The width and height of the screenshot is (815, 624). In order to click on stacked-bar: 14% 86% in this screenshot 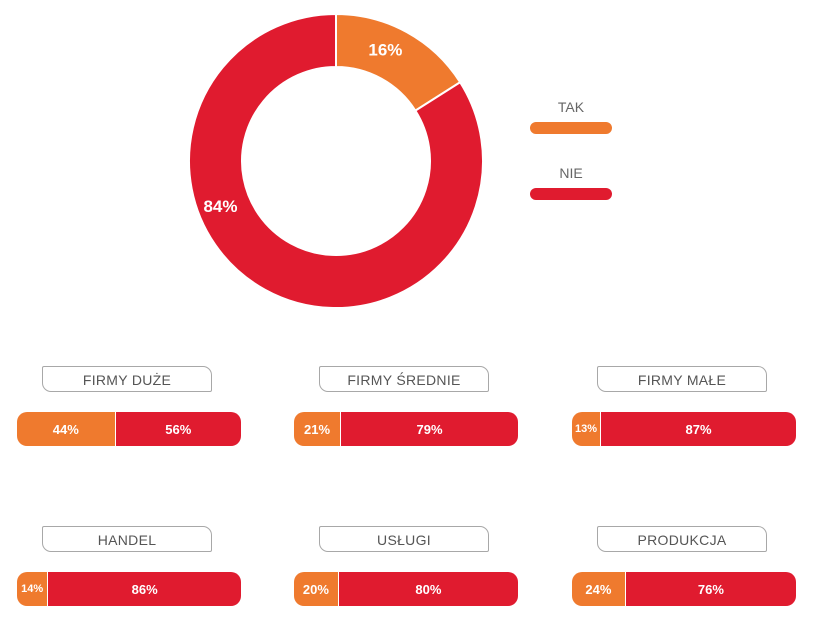, I will do `click(129, 589)`.